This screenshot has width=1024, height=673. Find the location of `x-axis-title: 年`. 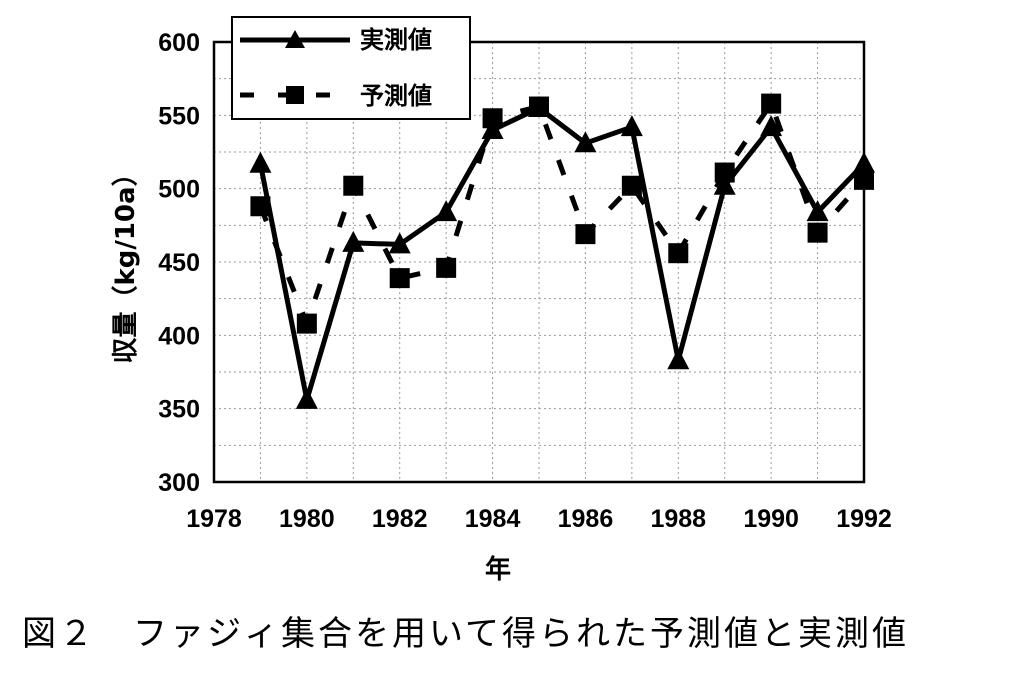

x-axis-title: 年 is located at coordinates (498, 569).